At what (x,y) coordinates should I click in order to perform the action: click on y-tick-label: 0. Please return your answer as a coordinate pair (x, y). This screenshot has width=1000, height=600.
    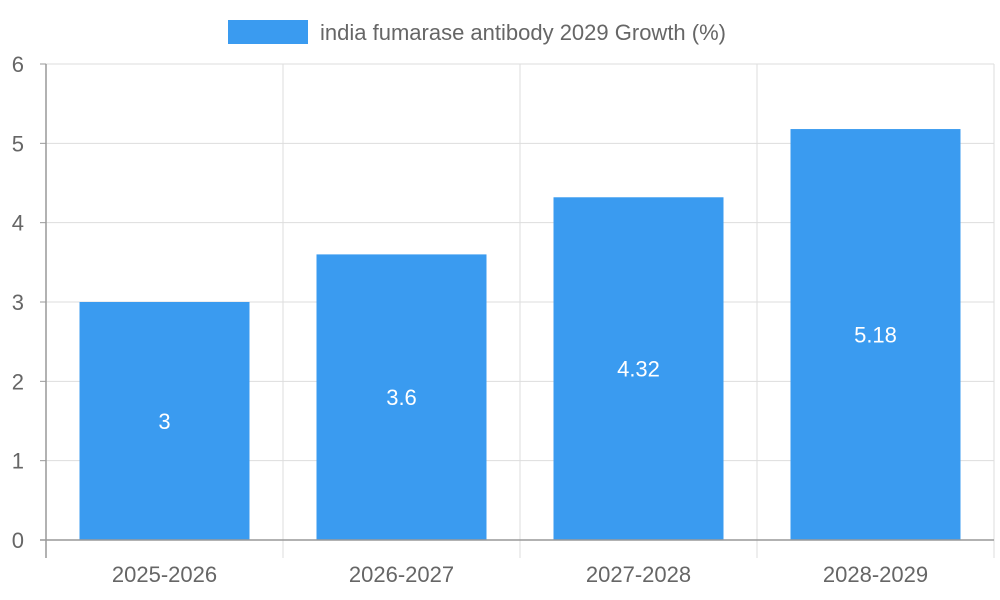
    Looking at the image, I should click on (18, 540).